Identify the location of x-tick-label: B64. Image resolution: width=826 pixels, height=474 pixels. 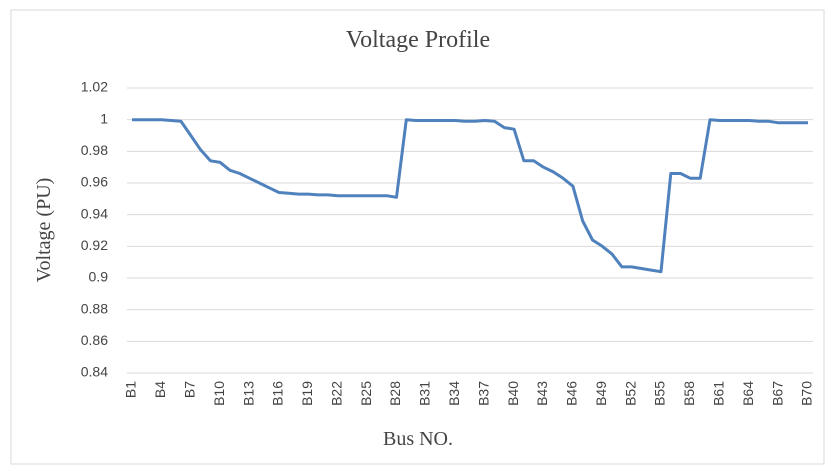
(748, 393).